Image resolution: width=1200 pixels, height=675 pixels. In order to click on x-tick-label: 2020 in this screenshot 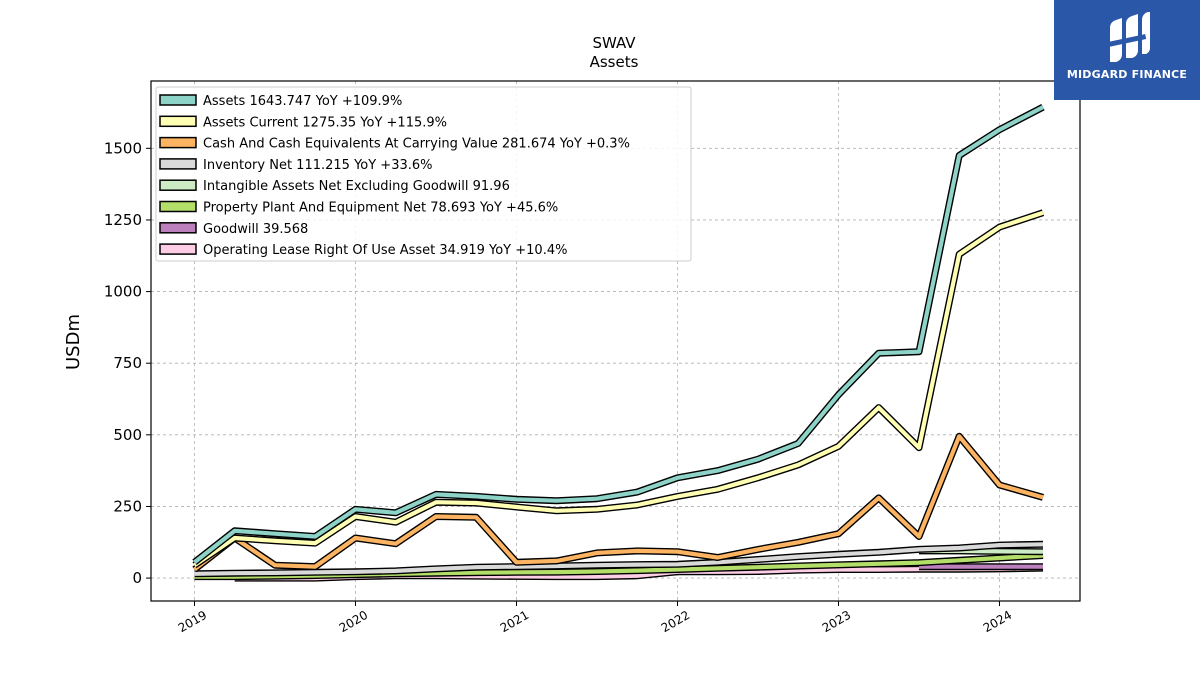, I will do `click(353, 621)`.